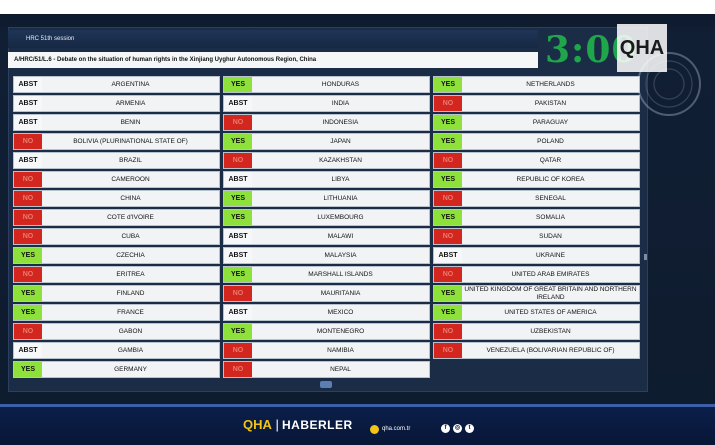  What do you see at coordinates (550, 312) in the screenshot?
I see `country-name: UNITED STATES OF AMERICA` at bounding box center [550, 312].